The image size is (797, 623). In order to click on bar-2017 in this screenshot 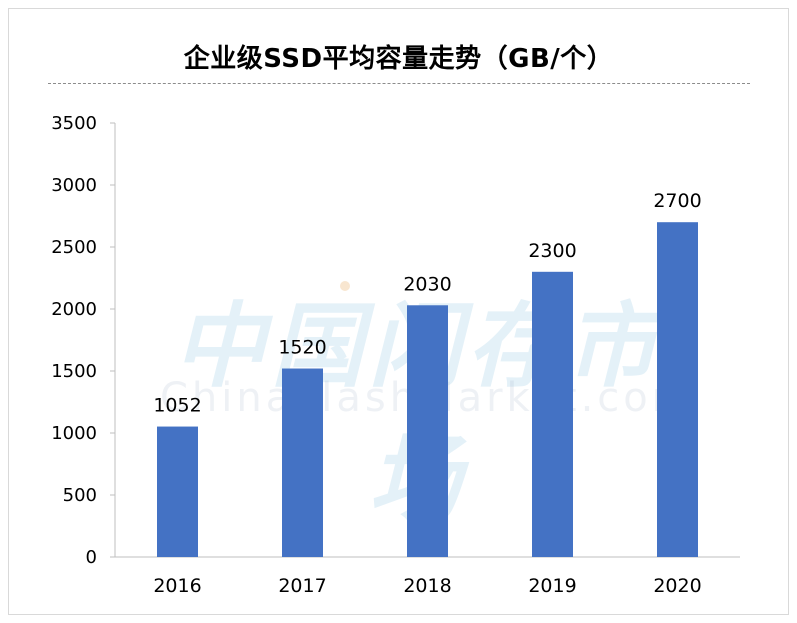, I will do `click(302, 462)`.